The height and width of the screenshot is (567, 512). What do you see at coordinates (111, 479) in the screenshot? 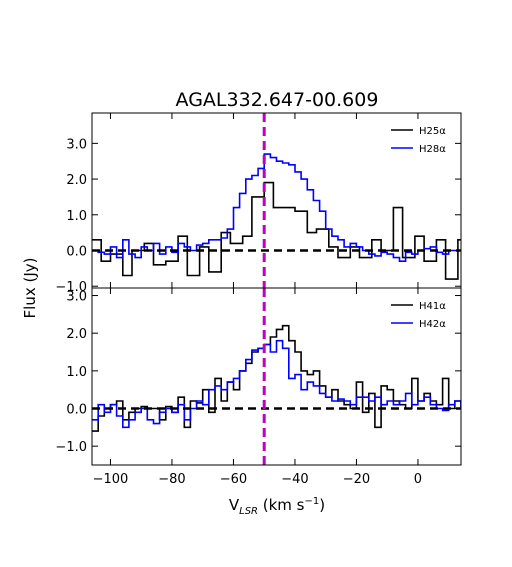
I see `x-tick-label: −100` at bounding box center [111, 479].